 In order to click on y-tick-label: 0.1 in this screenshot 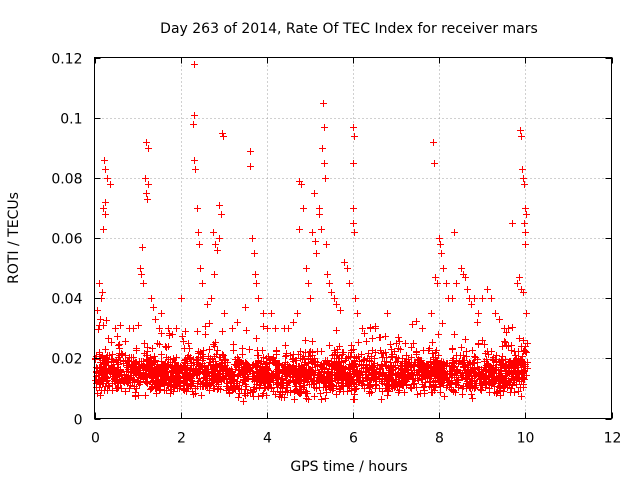, I will do `click(71, 120)`.